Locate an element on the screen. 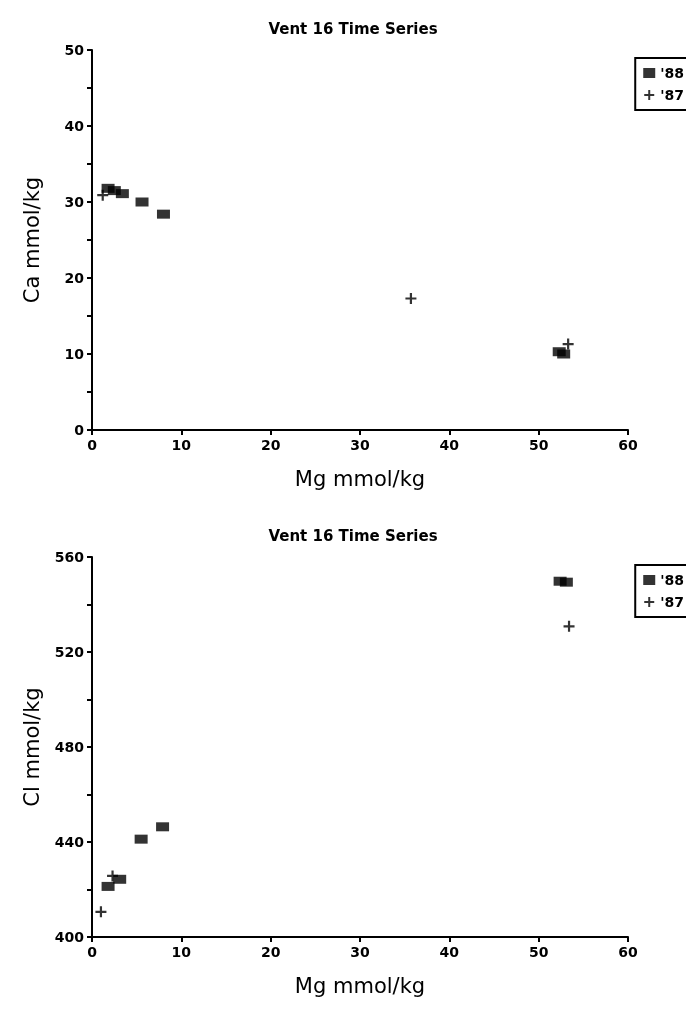  y-axis-title: Ca mmol/kg is located at coordinates (31, 240).